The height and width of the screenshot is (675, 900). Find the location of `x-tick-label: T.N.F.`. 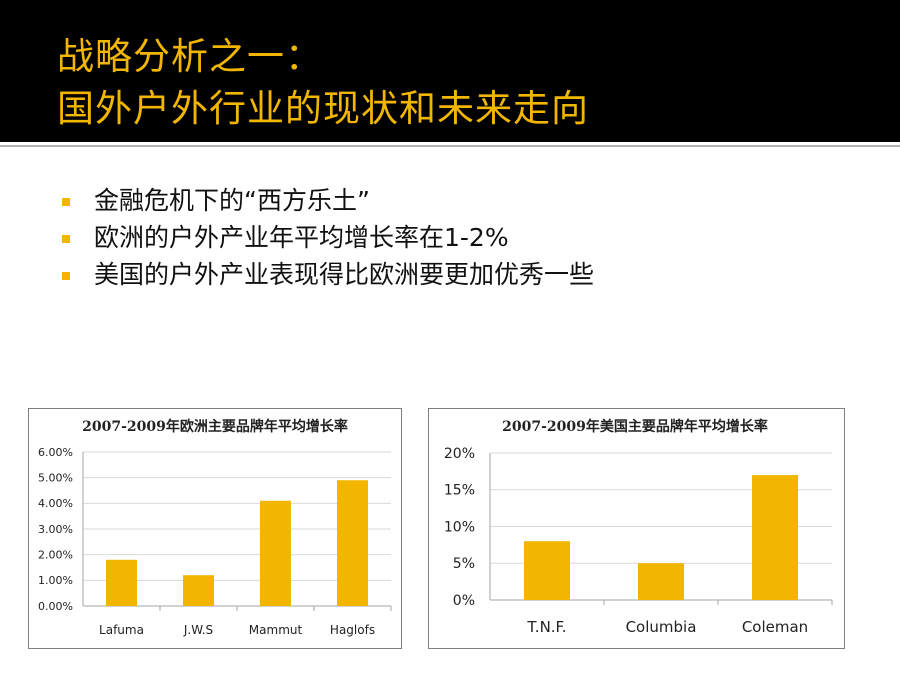

x-tick-label: T.N.F. is located at coordinates (546, 627).